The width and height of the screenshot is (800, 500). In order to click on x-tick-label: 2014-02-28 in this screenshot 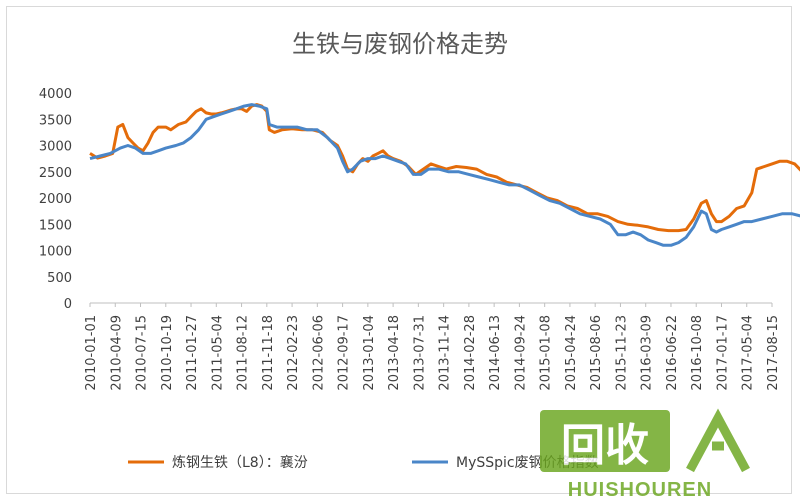, I will do `click(470, 353)`.